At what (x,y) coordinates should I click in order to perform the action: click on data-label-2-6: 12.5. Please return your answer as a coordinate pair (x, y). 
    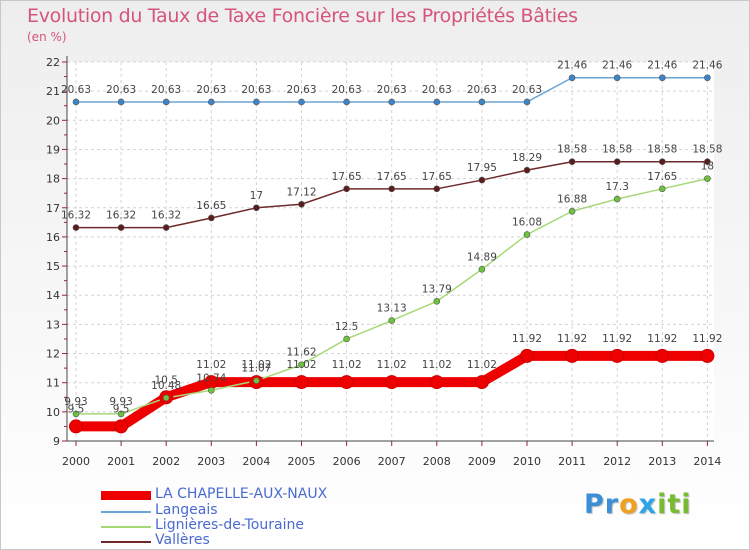
    Looking at the image, I should click on (346, 327).